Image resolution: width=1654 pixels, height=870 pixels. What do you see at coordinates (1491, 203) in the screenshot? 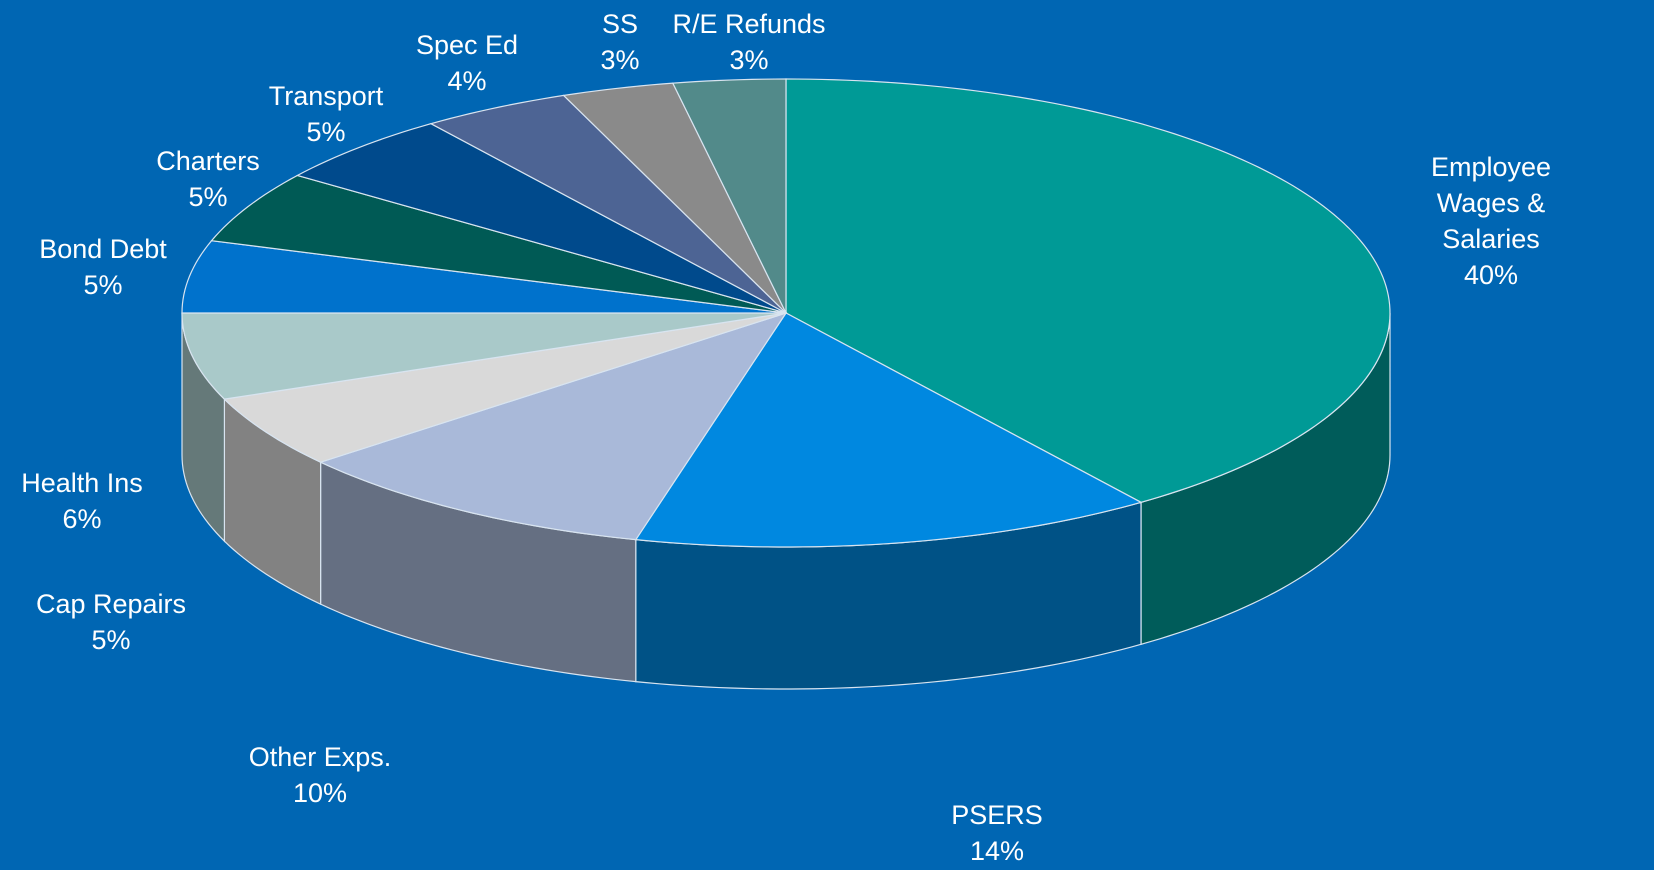
I see `category-name: Employee Wages & Salaries` at bounding box center [1491, 203].